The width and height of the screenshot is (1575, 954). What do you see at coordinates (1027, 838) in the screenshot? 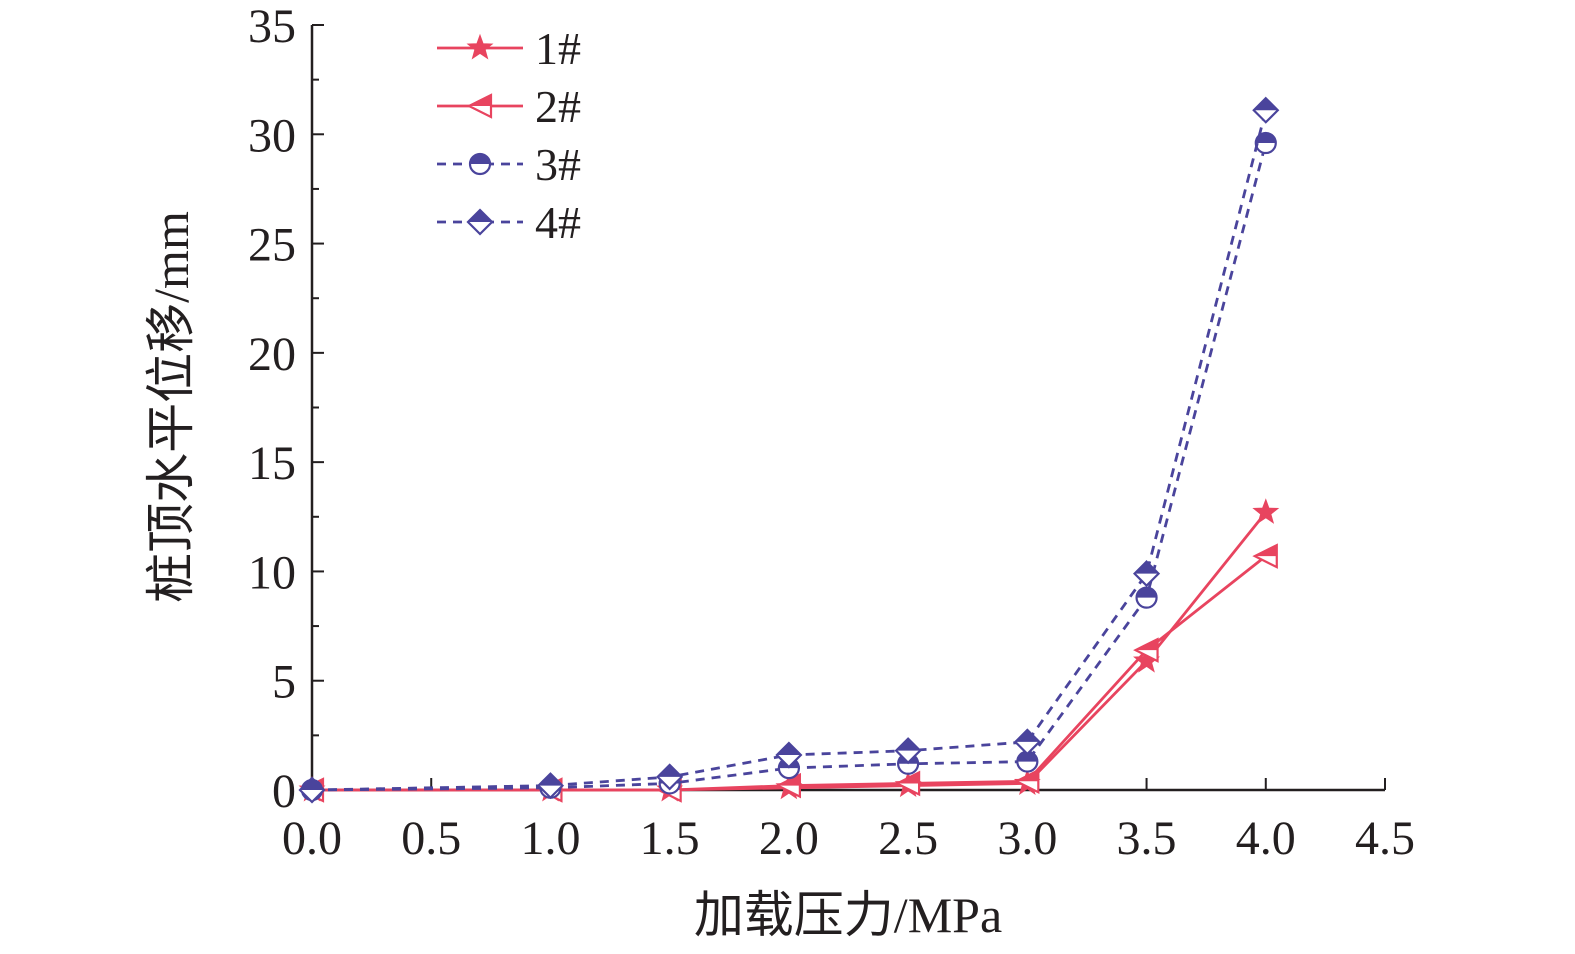
I see `x-tick-label: 3.0` at bounding box center [1027, 838].